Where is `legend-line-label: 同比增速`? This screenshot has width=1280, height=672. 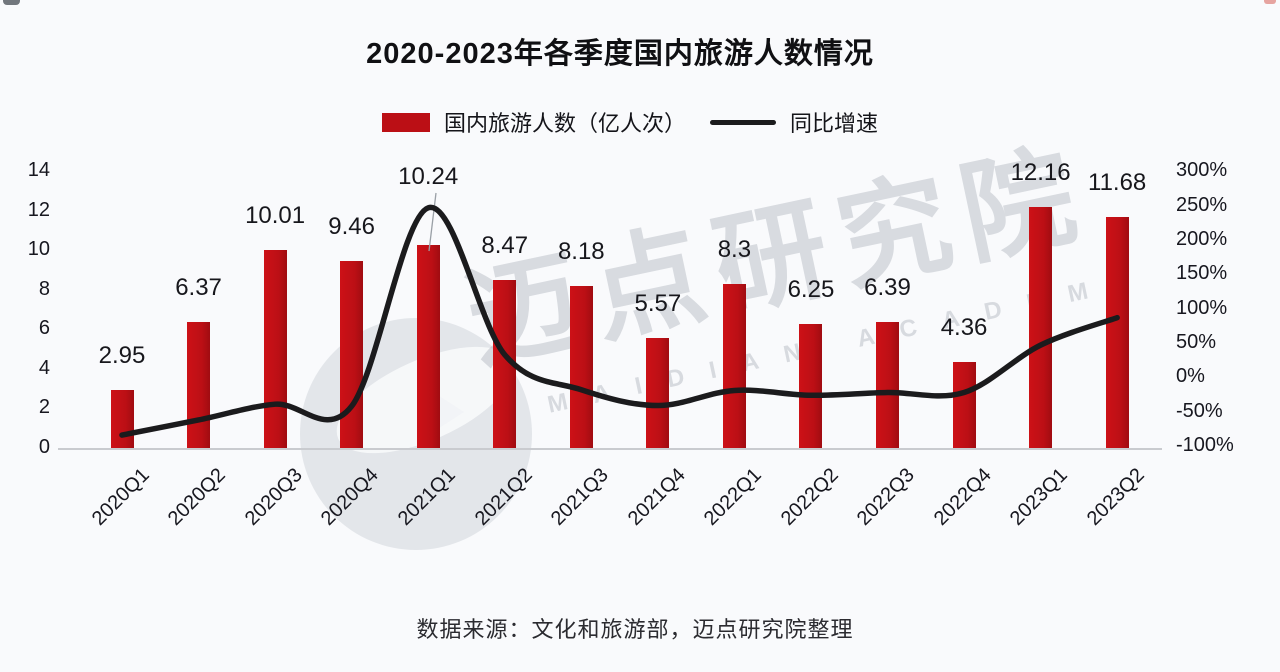
legend-line-label: 同比增速 is located at coordinates (834, 123).